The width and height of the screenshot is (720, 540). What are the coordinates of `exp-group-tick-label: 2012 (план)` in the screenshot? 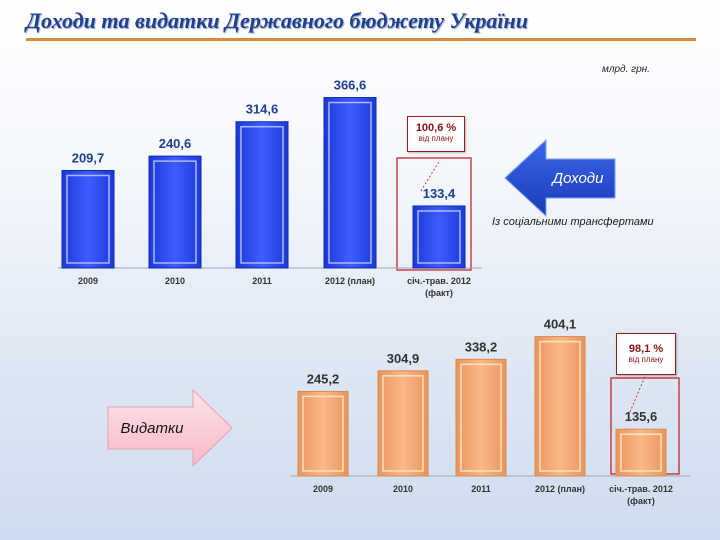 It's located at (560, 489).